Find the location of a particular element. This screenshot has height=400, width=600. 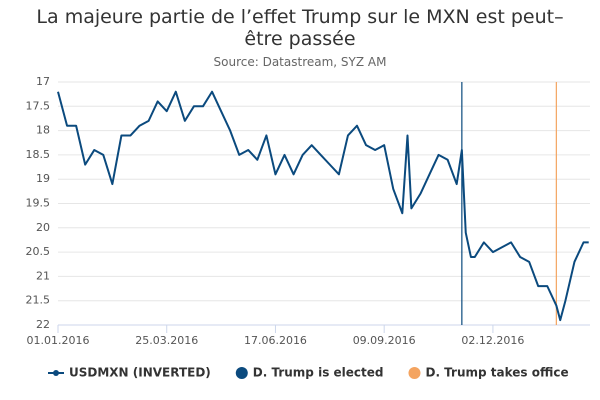

y-tick-label: 22 is located at coordinates (43, 324).